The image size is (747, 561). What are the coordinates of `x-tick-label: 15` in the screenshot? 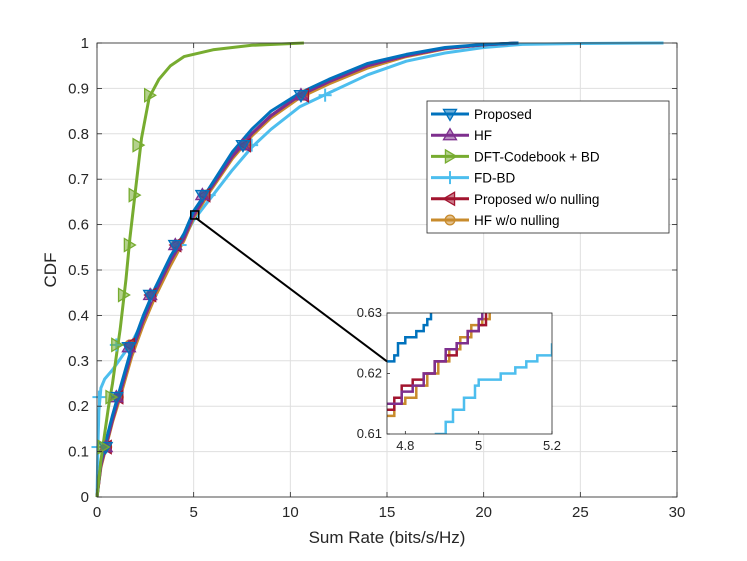 It's located at (387, 512).